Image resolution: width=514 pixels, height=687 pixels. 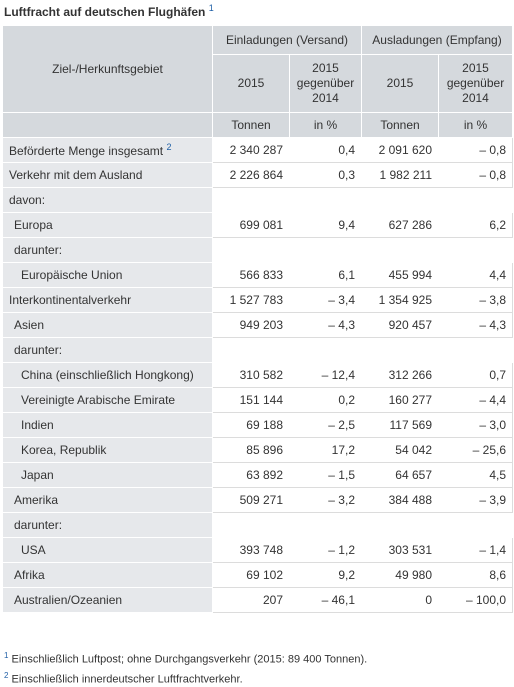 What do you see at coordinates (475, 125) in the screenshot?
I see `unit-header-pct-unloading: in %` at bounding box center [475, 125].